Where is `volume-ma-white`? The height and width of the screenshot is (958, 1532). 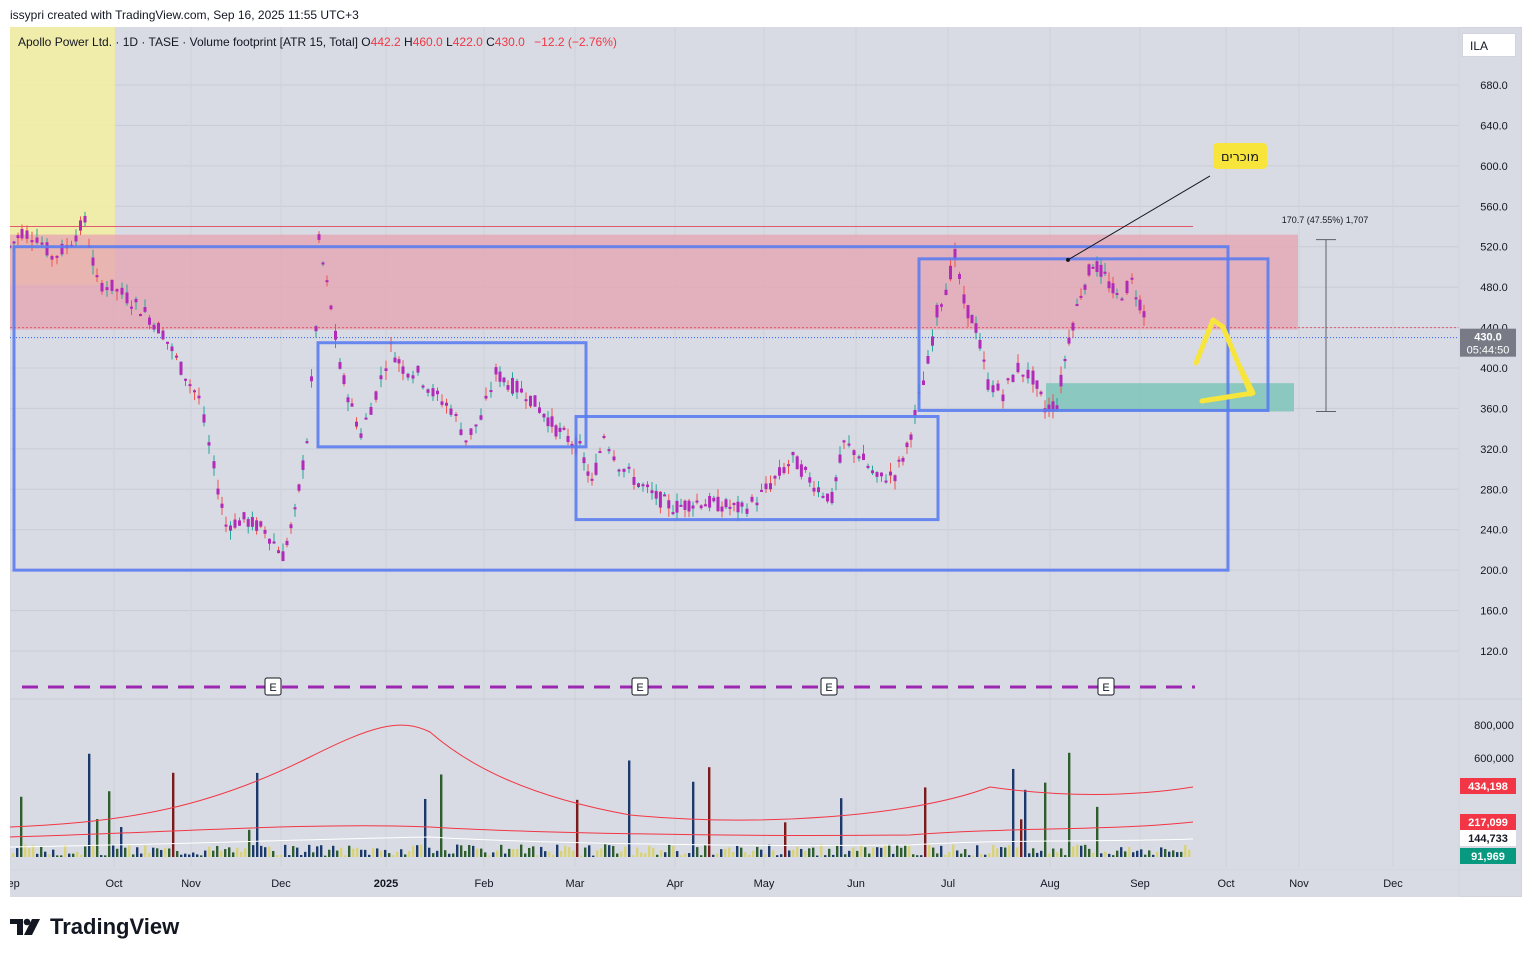 volume-ma-white is located at coordinates (602, 842).